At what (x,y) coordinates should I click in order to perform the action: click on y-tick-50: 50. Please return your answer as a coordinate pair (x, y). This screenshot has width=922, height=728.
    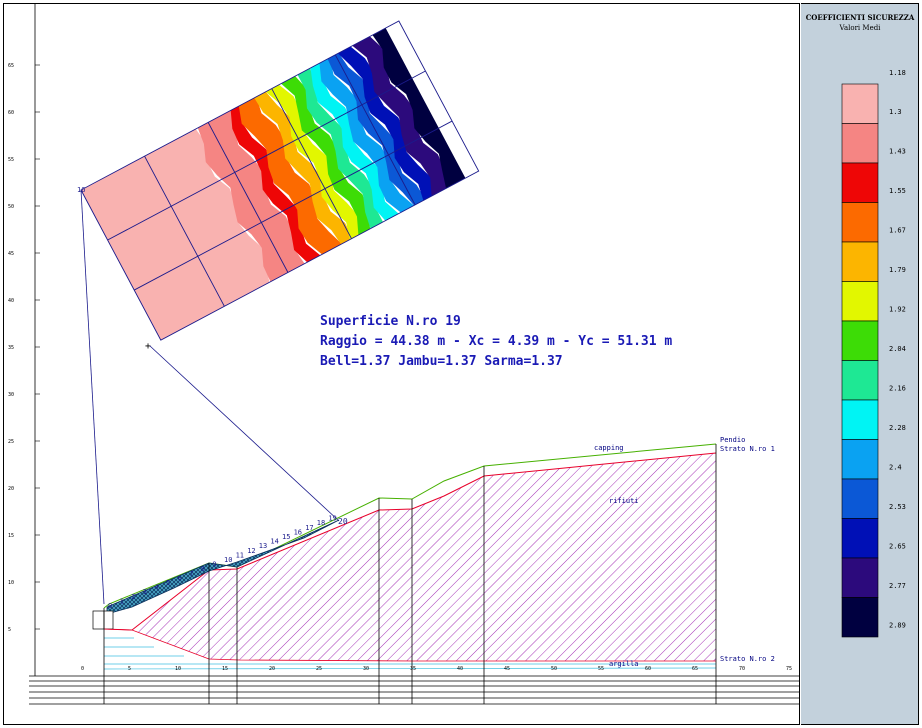
    Looking at the image, I should click on (11, 207).